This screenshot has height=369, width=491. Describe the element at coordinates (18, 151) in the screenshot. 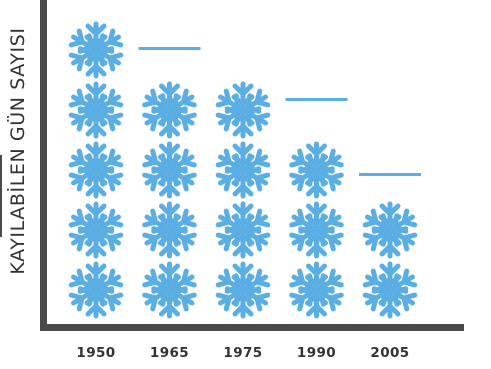

I see `y-axis-label: KAYILABİLEN GÜN SAYISI` at that location.